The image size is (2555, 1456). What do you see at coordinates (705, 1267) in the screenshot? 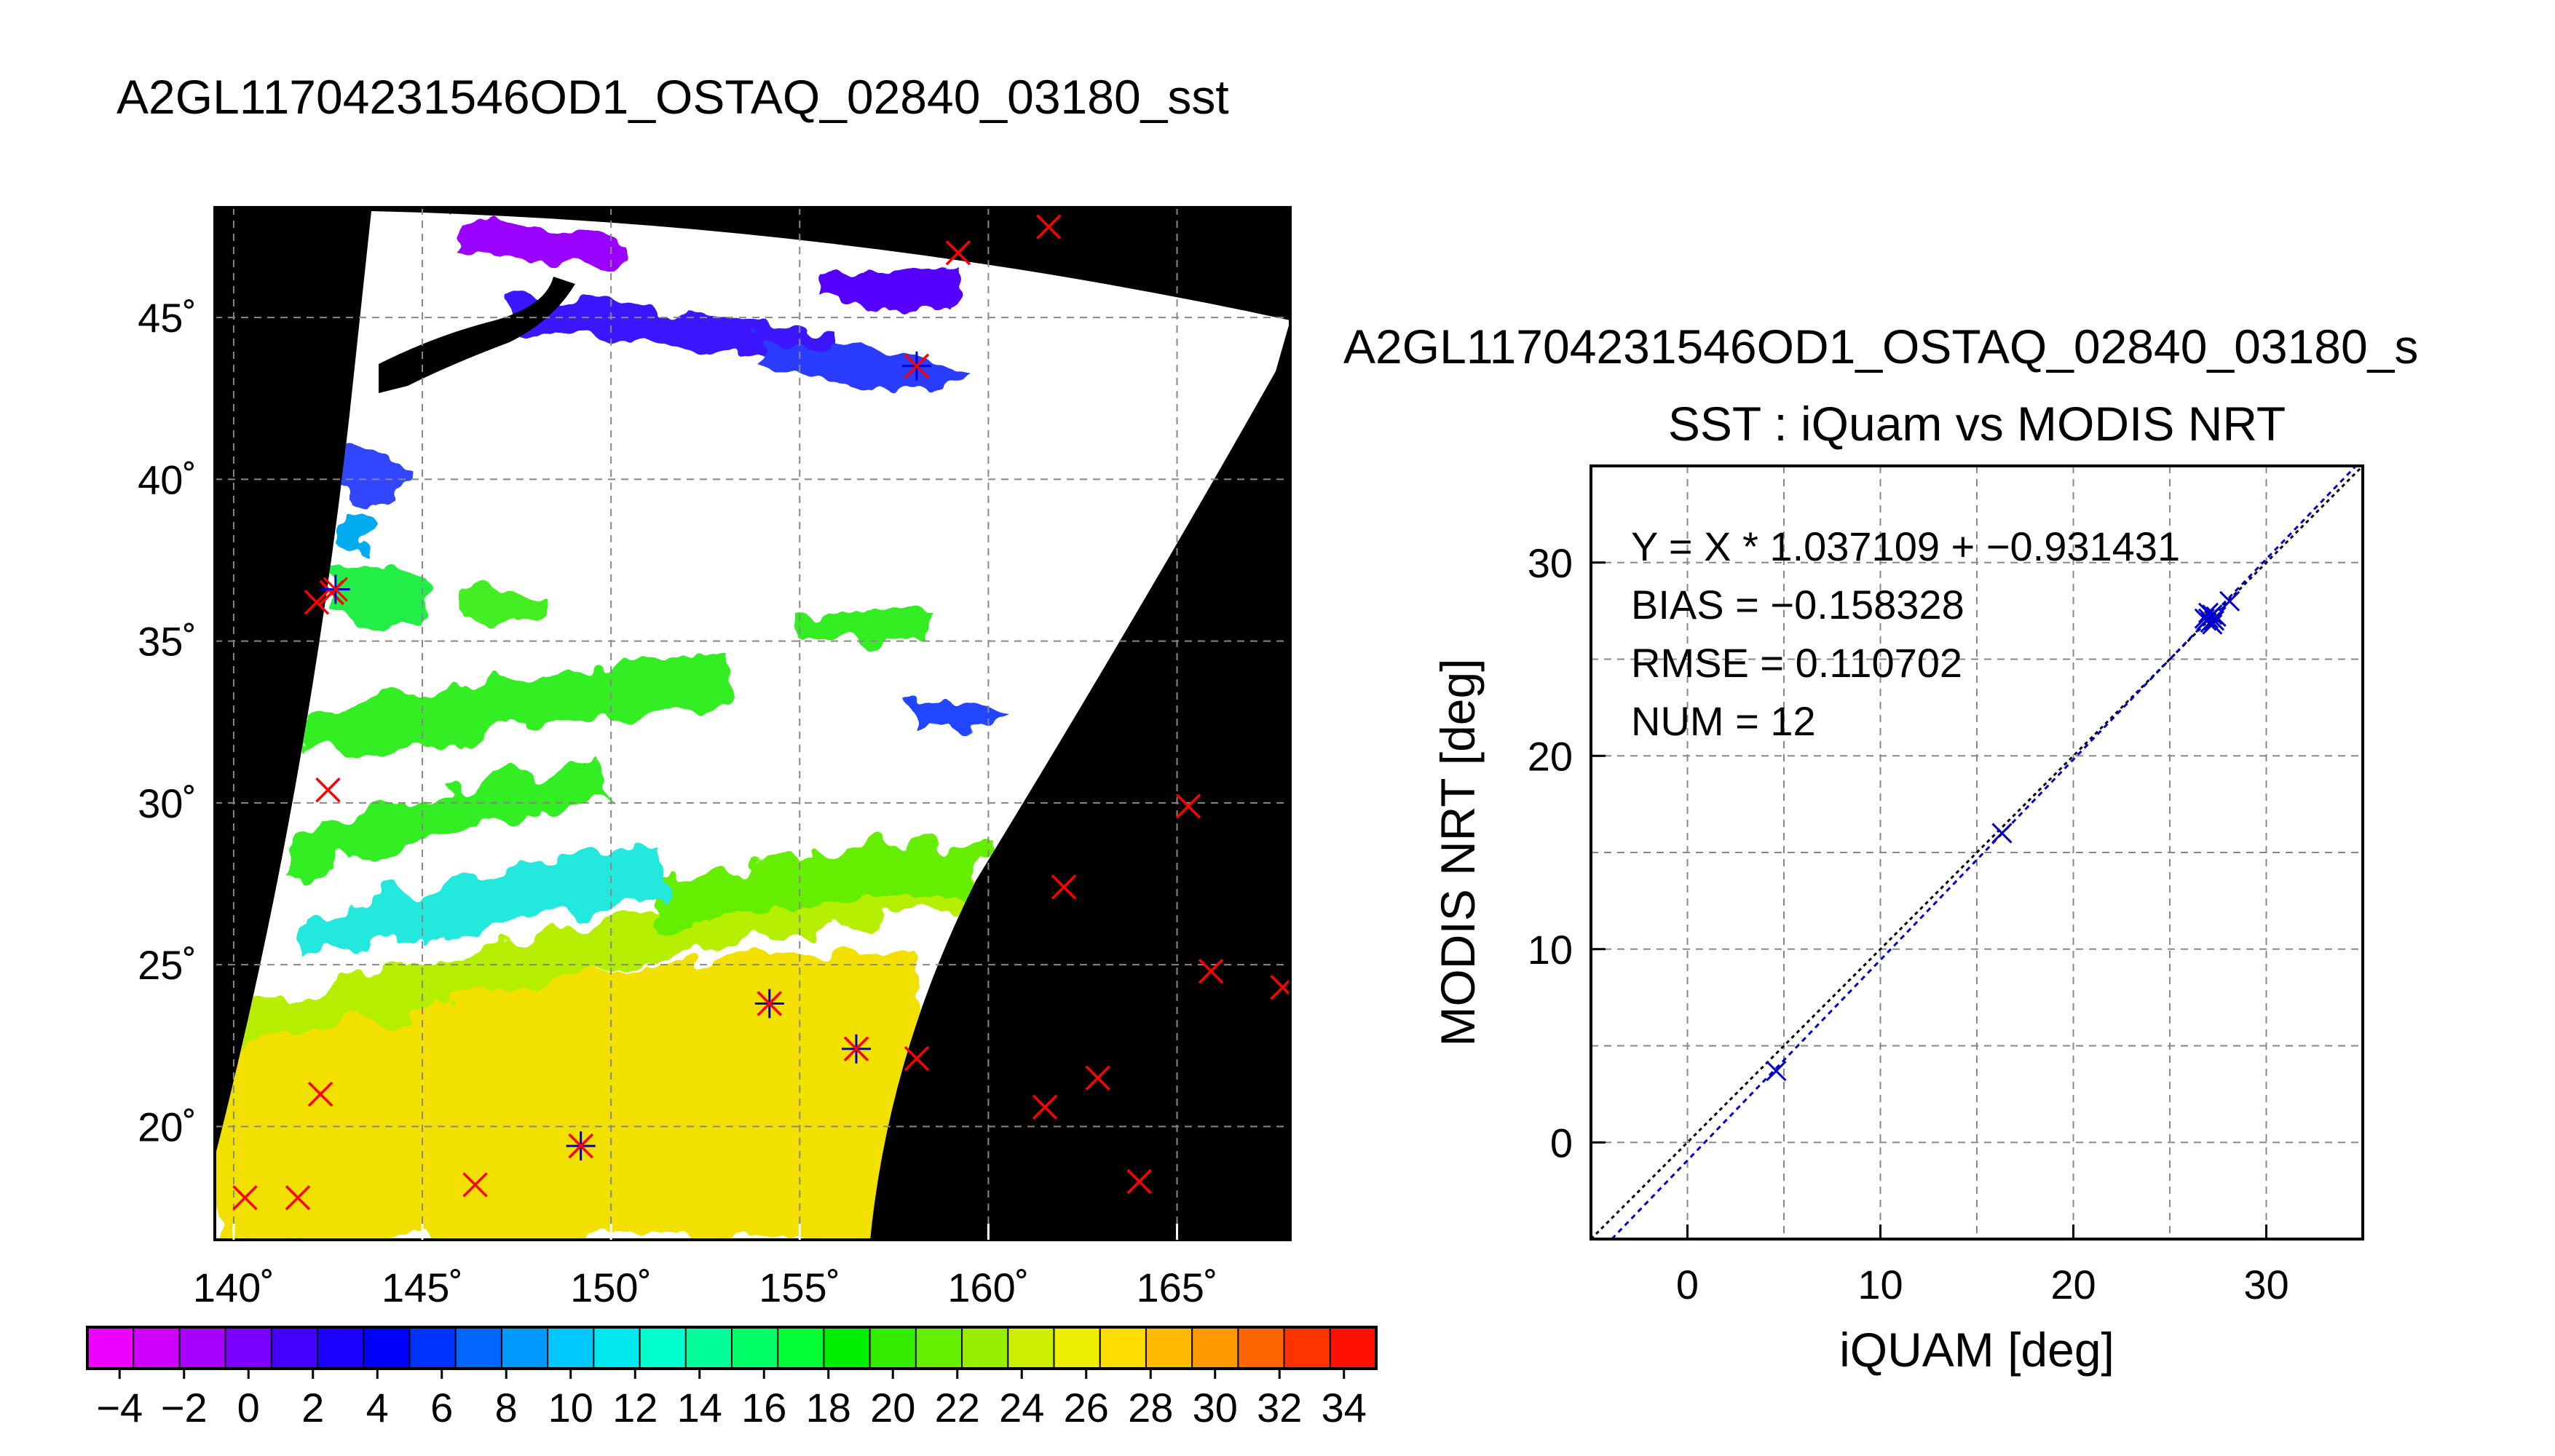
I see `longitude-labels: 140˚ 145˚ 150˚ 155˚ 160˚ 165˚` at bounding box center [705, 1267].